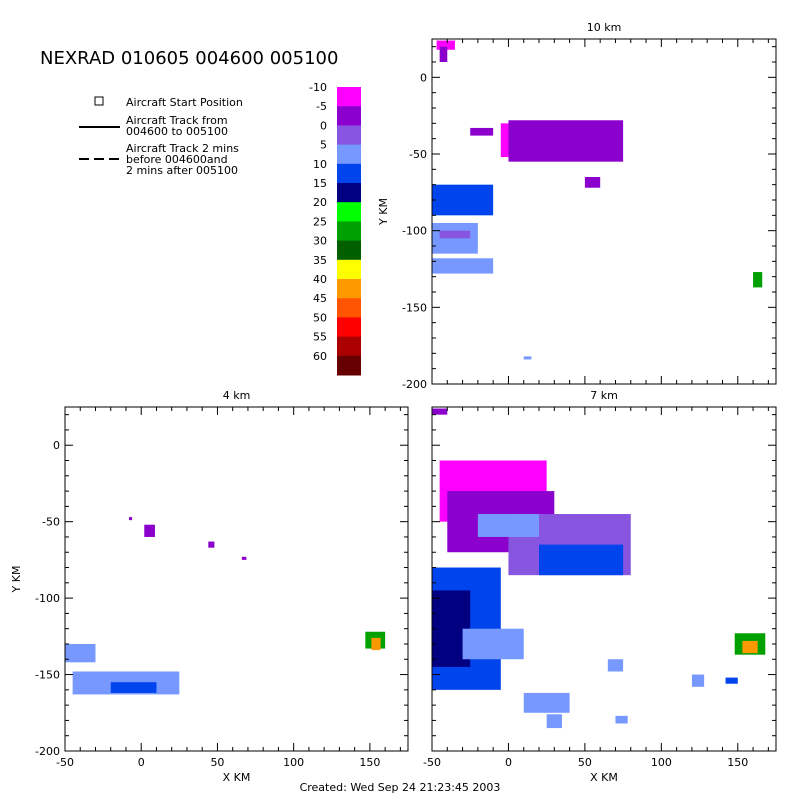 This screenshot has height=800, width=800. Describe the element at coordinates (320, 164) in the screenshot. I see `colorbar-tick-label: 10` at that location.